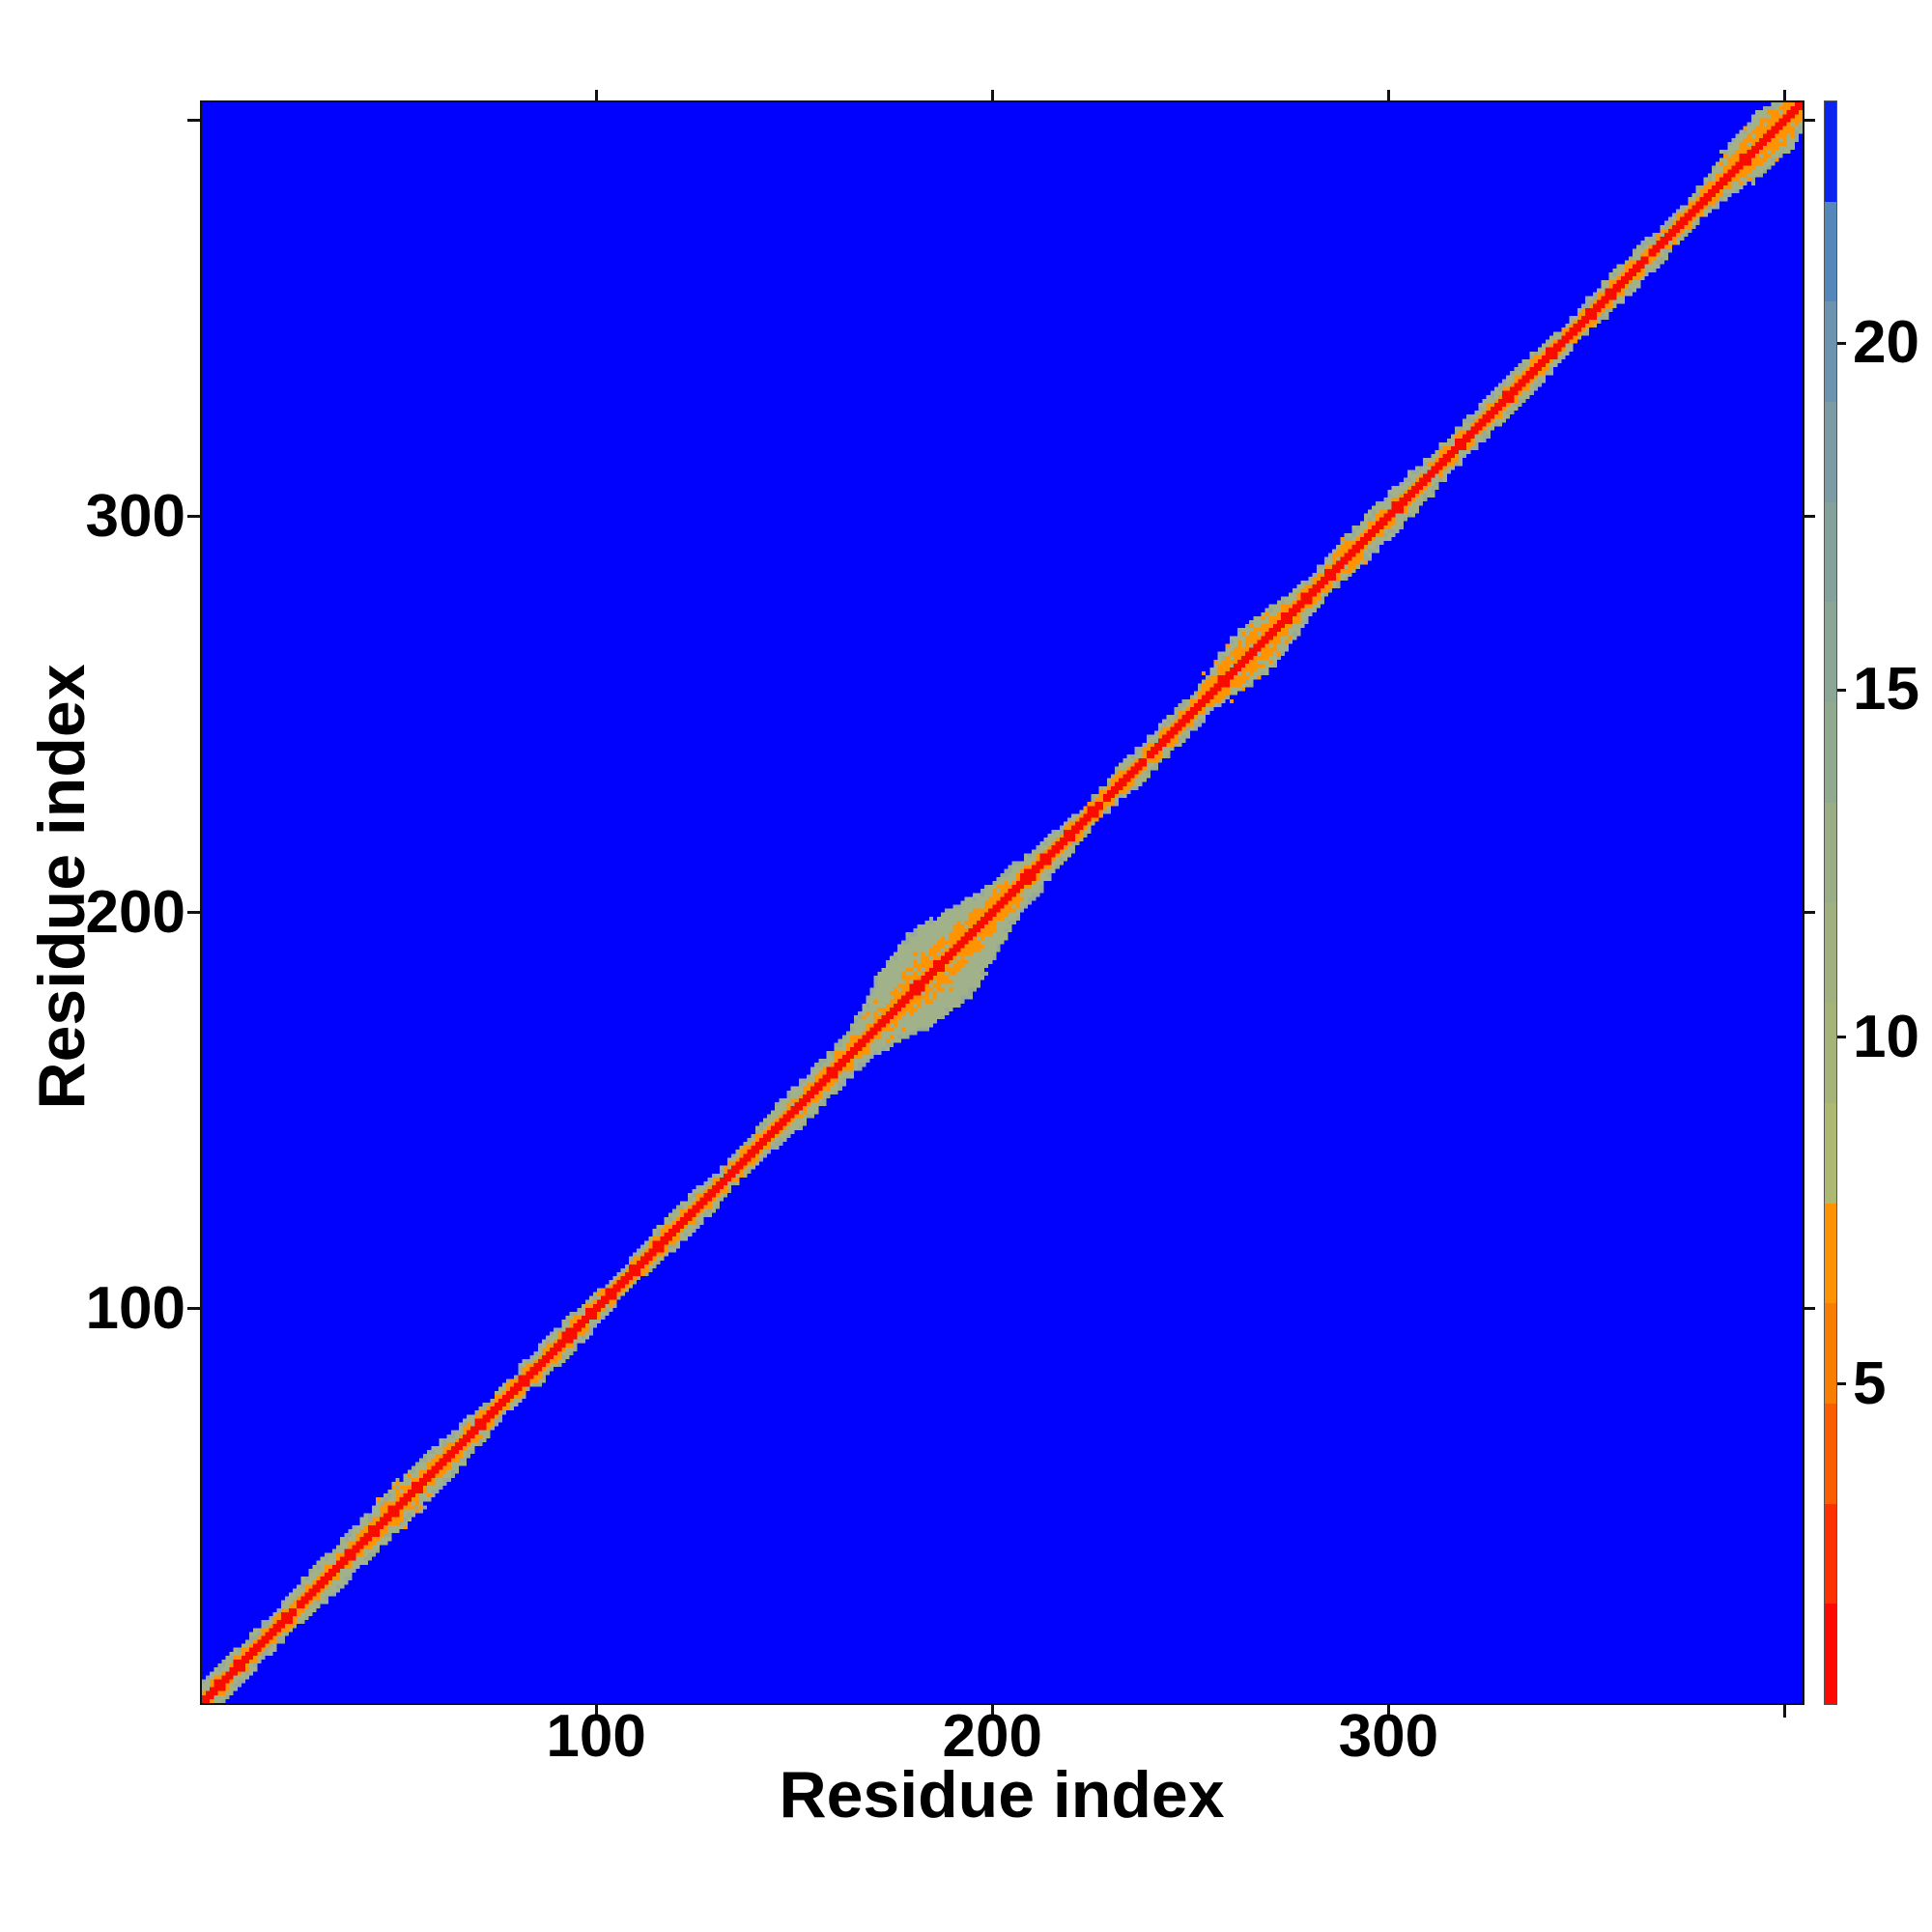  What do you see at coordinates (1886, 690) in the screenshot?
I see `colorbar-tick-label: 15` at bounding box center [1886, 690].